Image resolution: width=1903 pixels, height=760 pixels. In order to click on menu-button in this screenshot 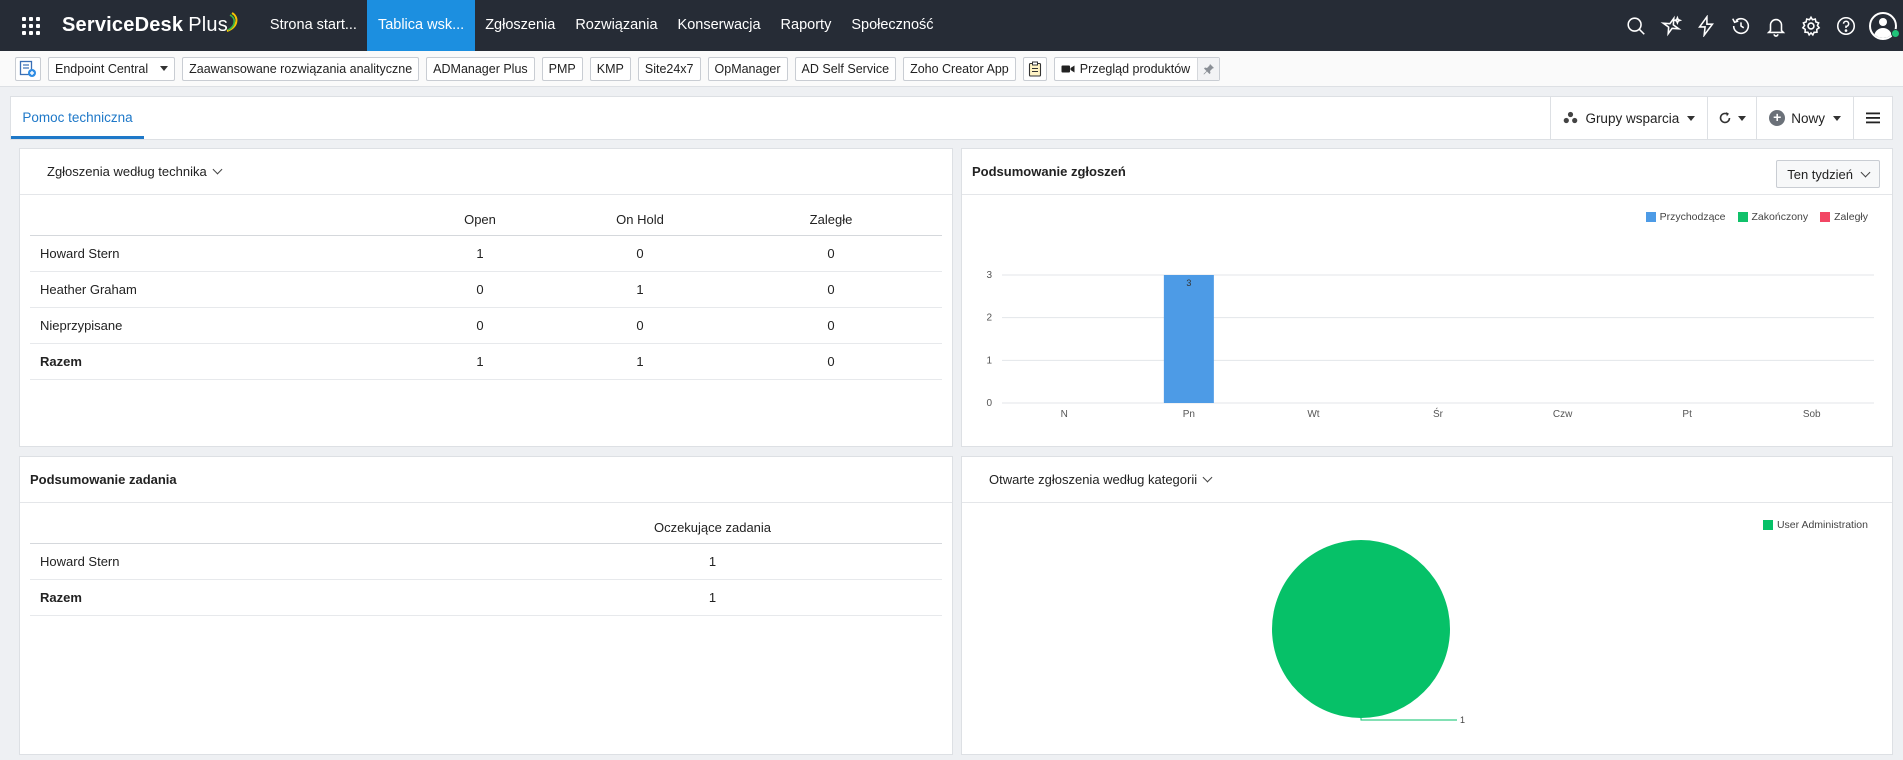, I will do `click(1872, 118)`.